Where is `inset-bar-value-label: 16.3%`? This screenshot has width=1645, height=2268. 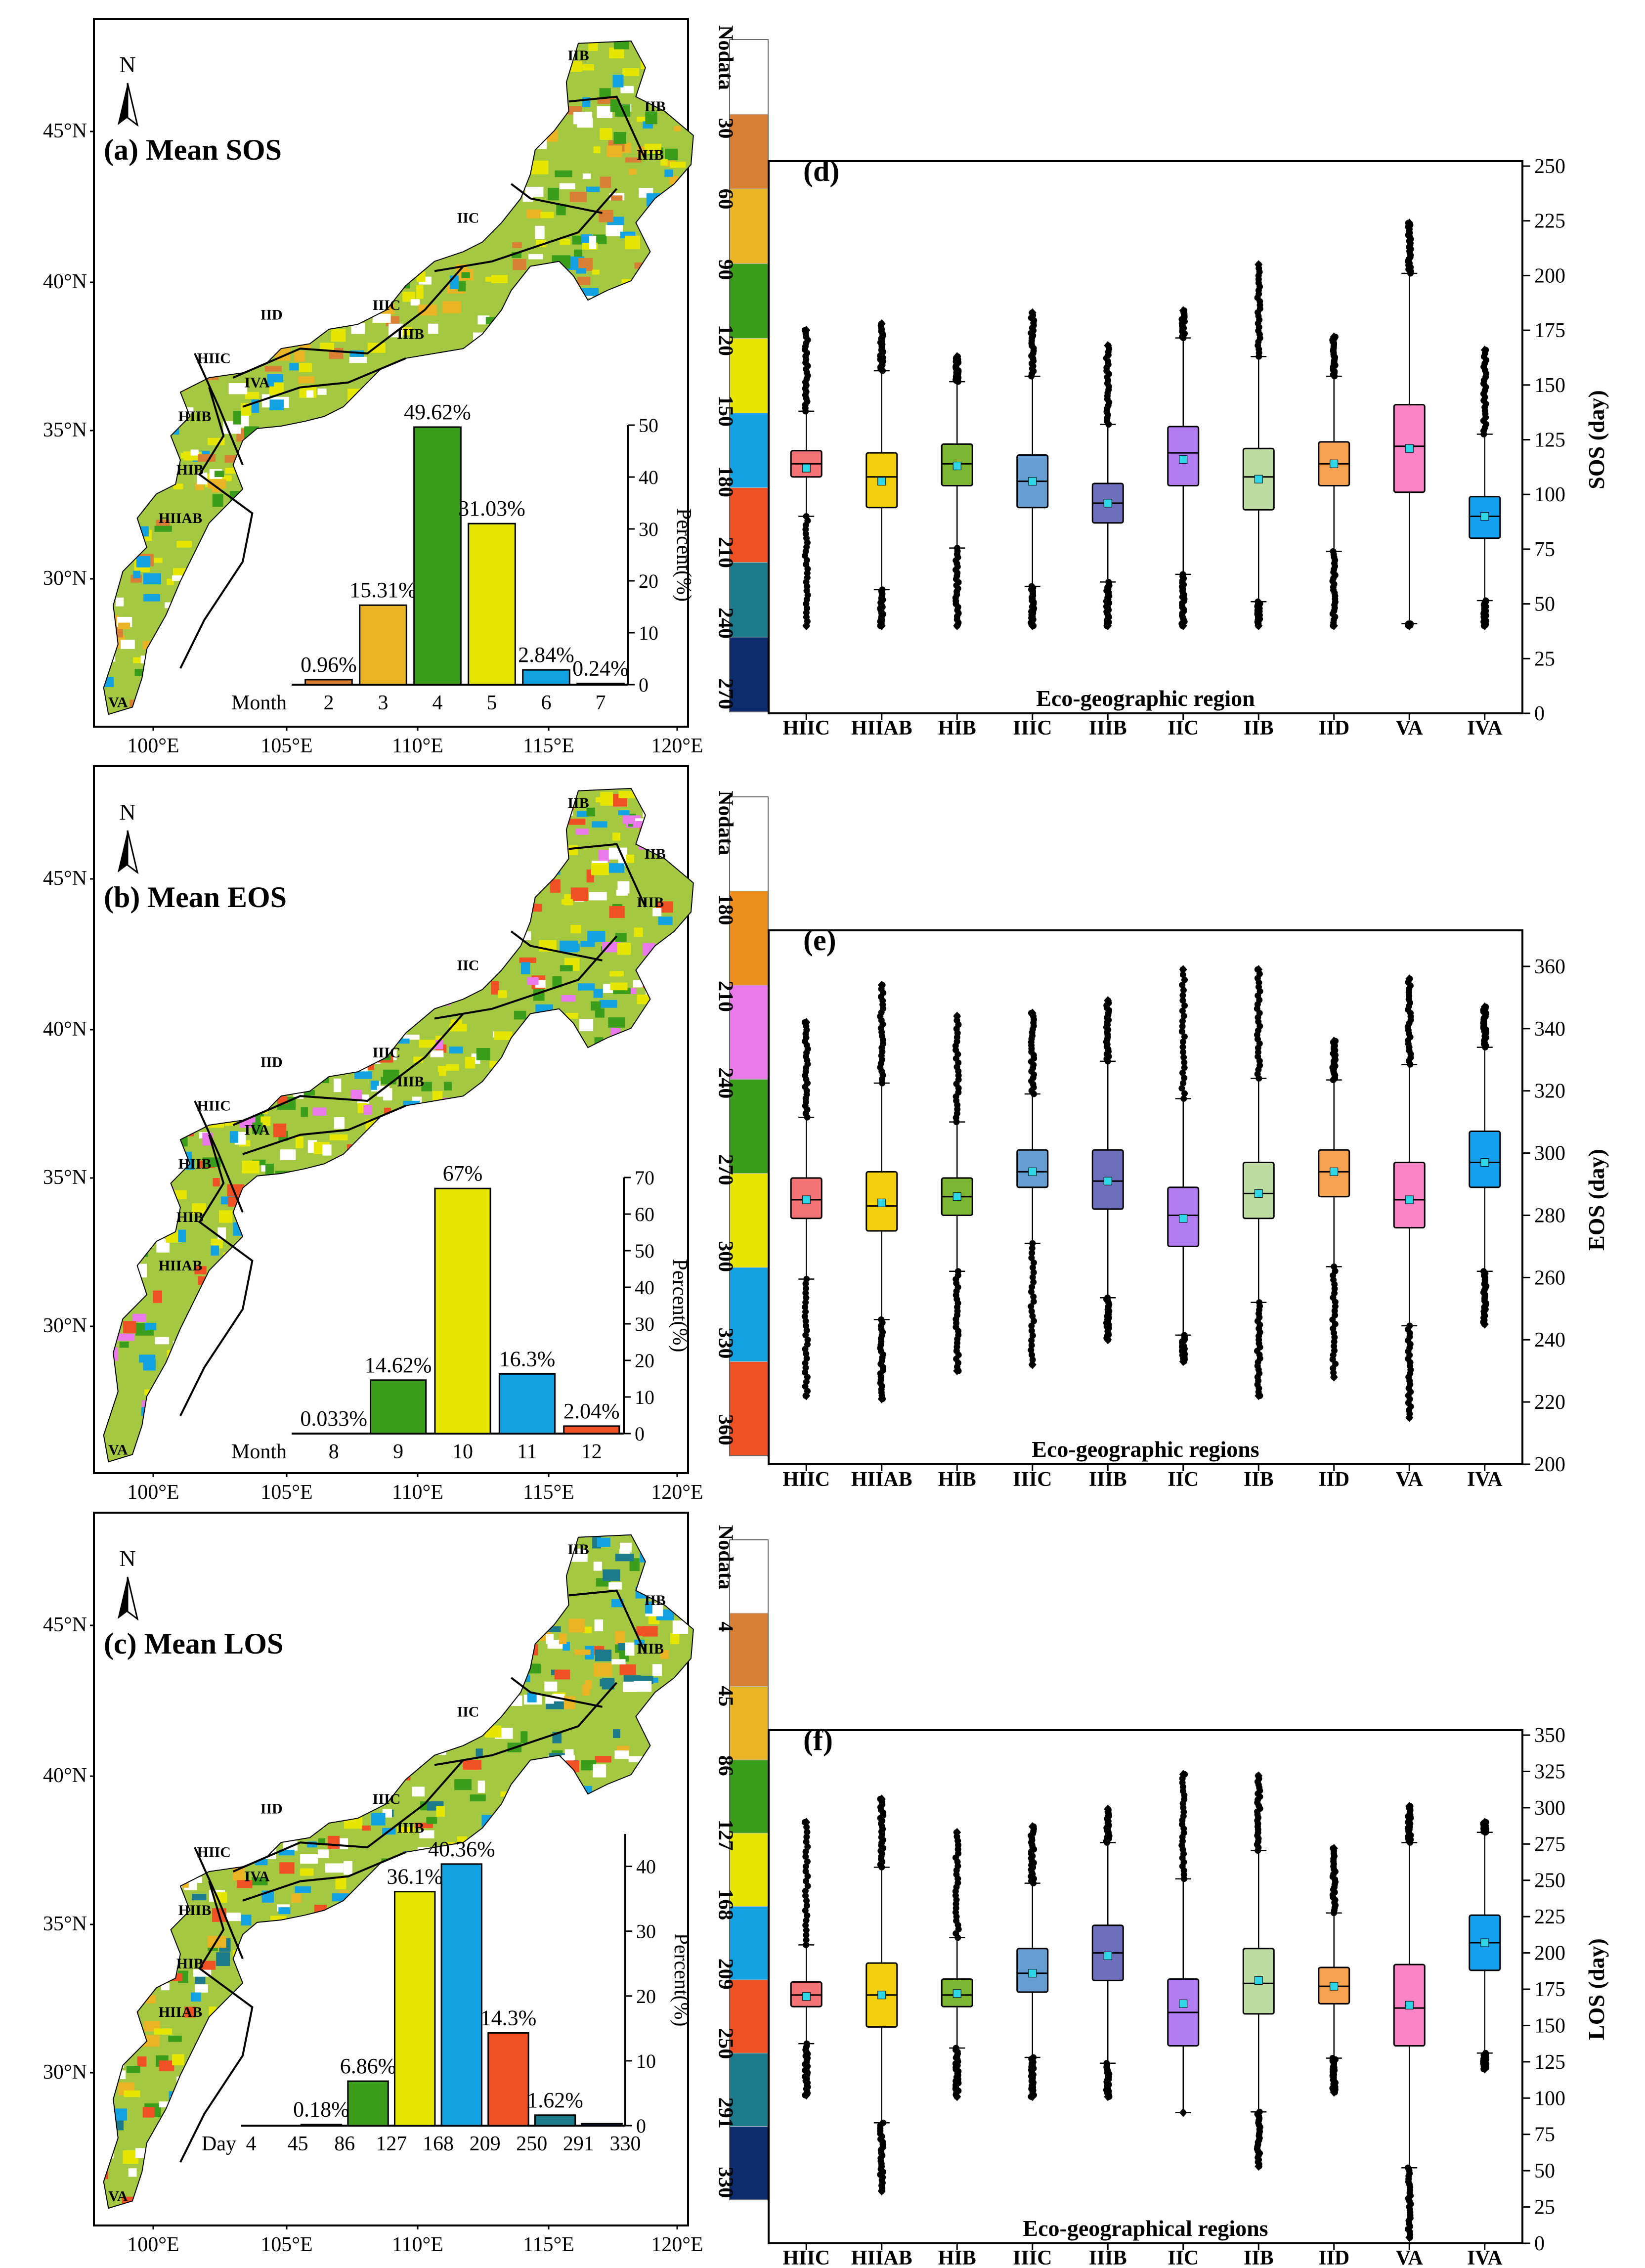 inset-bar-value-label: 16.3% is located at coordinates (528, 1359).